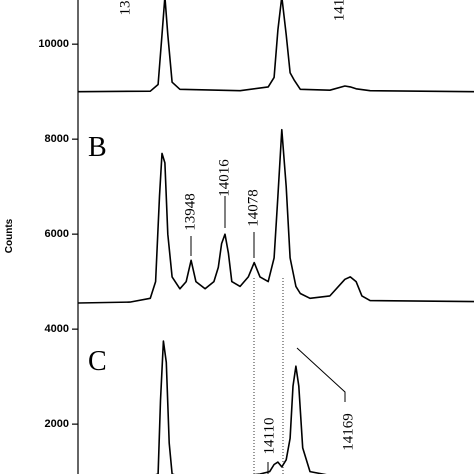  Describe the element at coordinates (241, 407) in the screenshot. I see `spectrum-trace` at that location.